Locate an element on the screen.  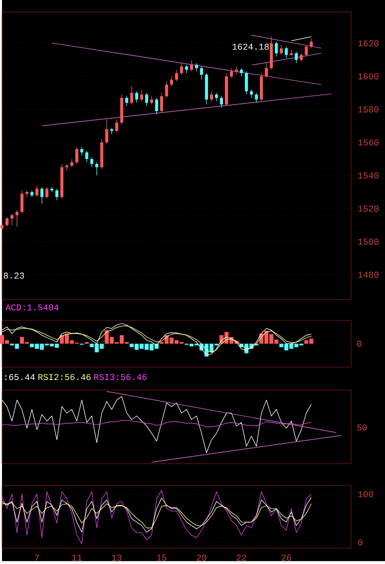
x-tick-label: 11 is located at coordinates (77, 557).